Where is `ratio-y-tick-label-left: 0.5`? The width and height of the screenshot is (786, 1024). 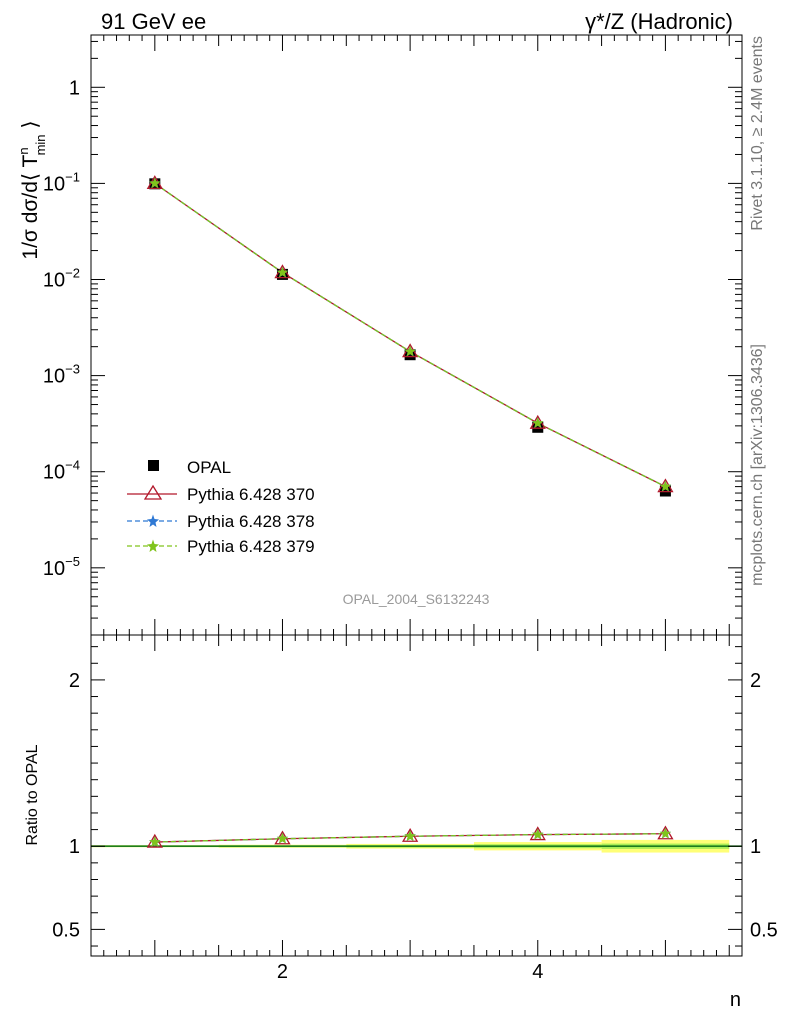 ratio-y-tick-label-left: 0.5 is located at coordinates (66, 930).